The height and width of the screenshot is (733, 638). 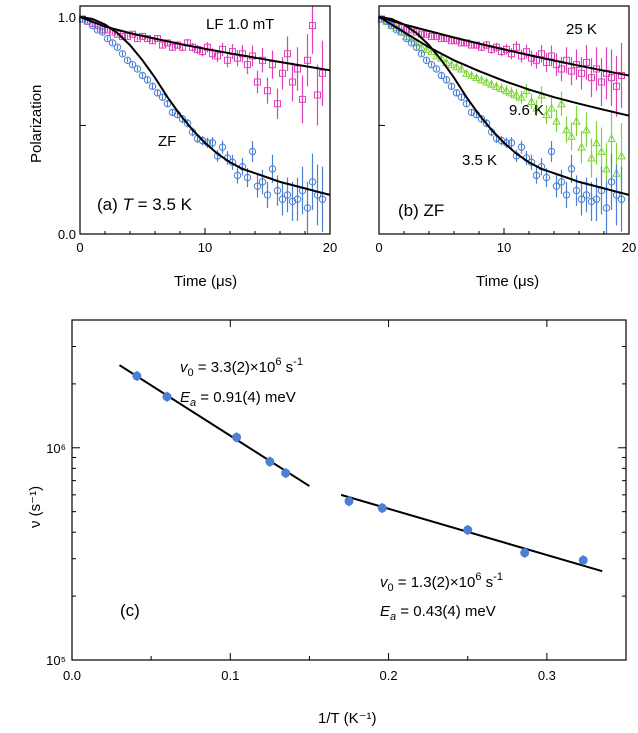 I want to click on panel-c-ylabel: ν (s⁻¹), so click(x=35, y=507).